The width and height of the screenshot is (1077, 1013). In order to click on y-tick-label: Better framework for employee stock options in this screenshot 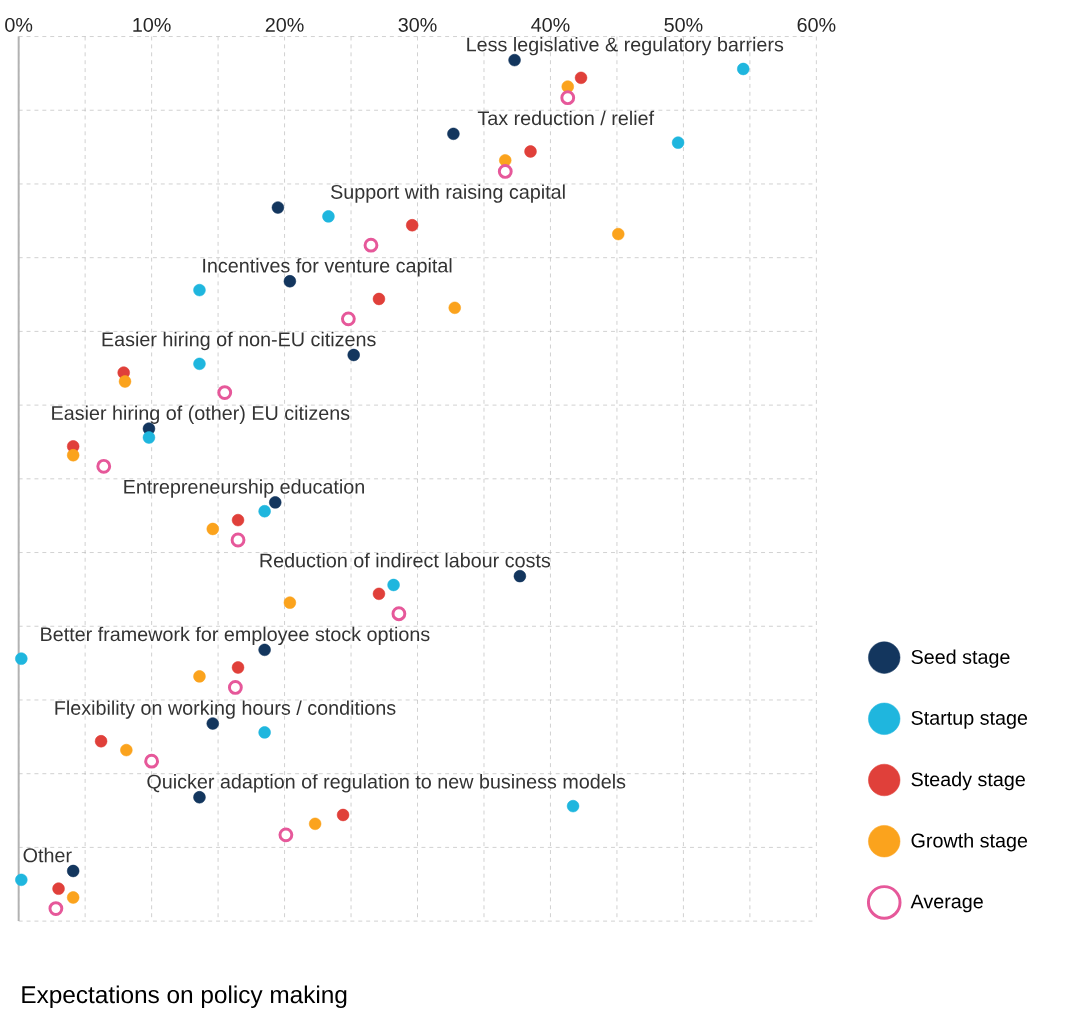, I will do `click(235, 636)`.